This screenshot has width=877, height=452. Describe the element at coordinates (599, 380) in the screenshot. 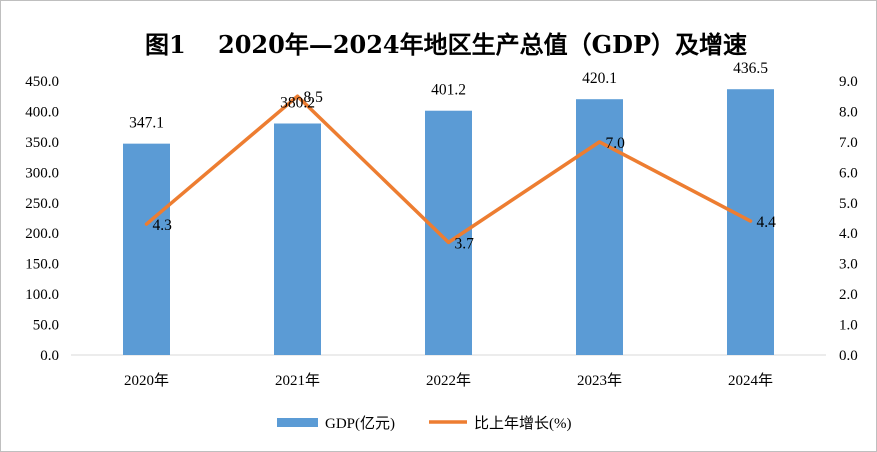

I see `x-tick-label: 2023年` at that location.